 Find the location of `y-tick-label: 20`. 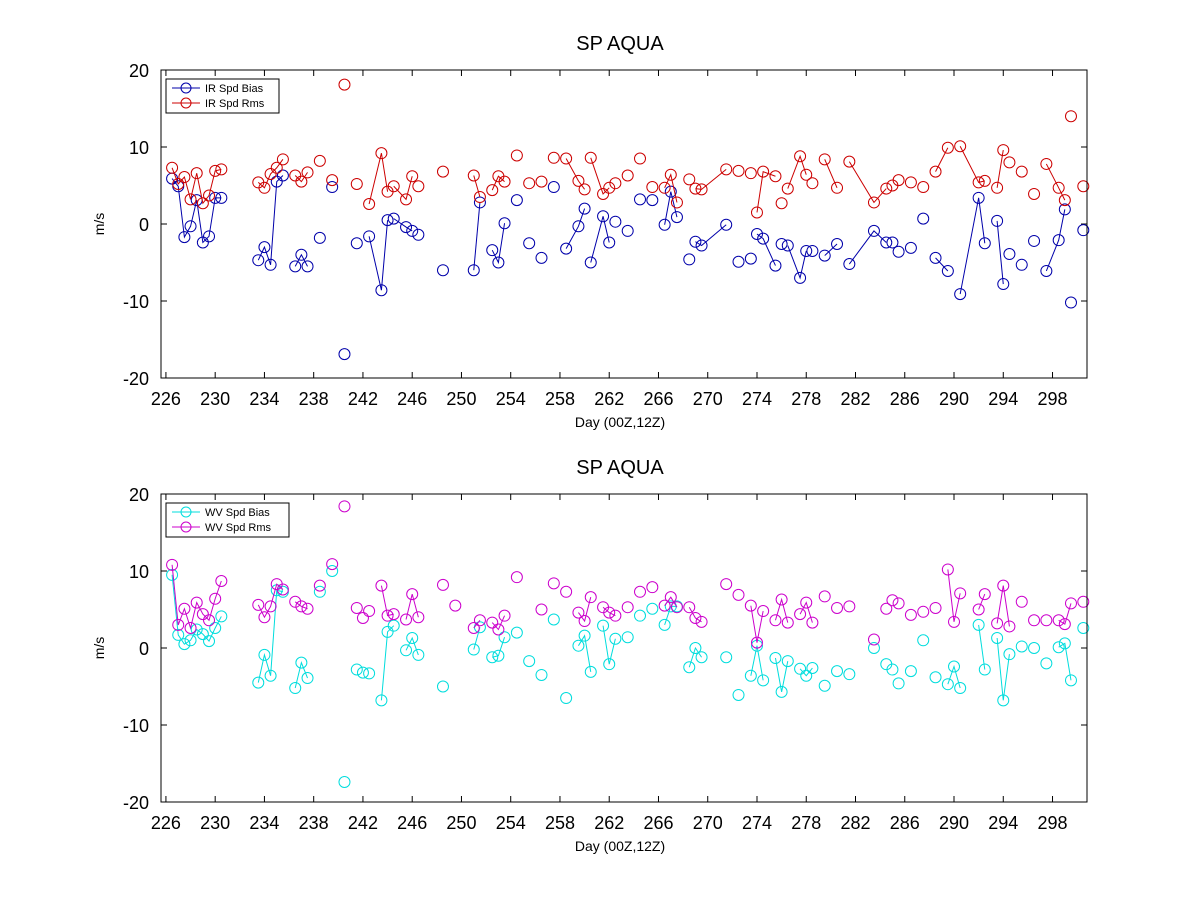

y-tick-label: 20 is located at coordinates (139, 495).